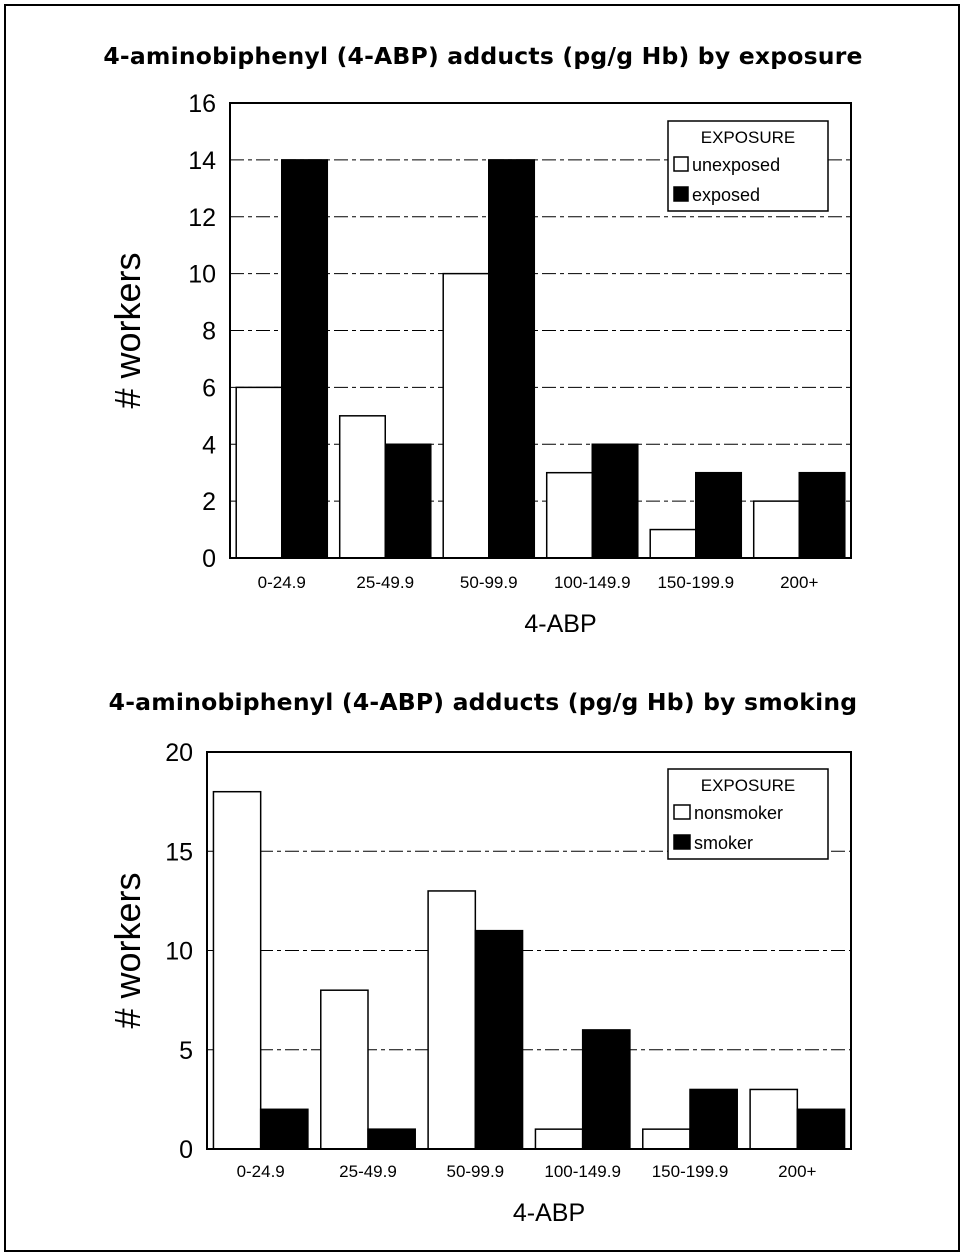  What do you see at coordinates (344, 1069) in the screenshot?
I see `bar-nonsmoker-25-49.9` at bounding box center [344, 1069].